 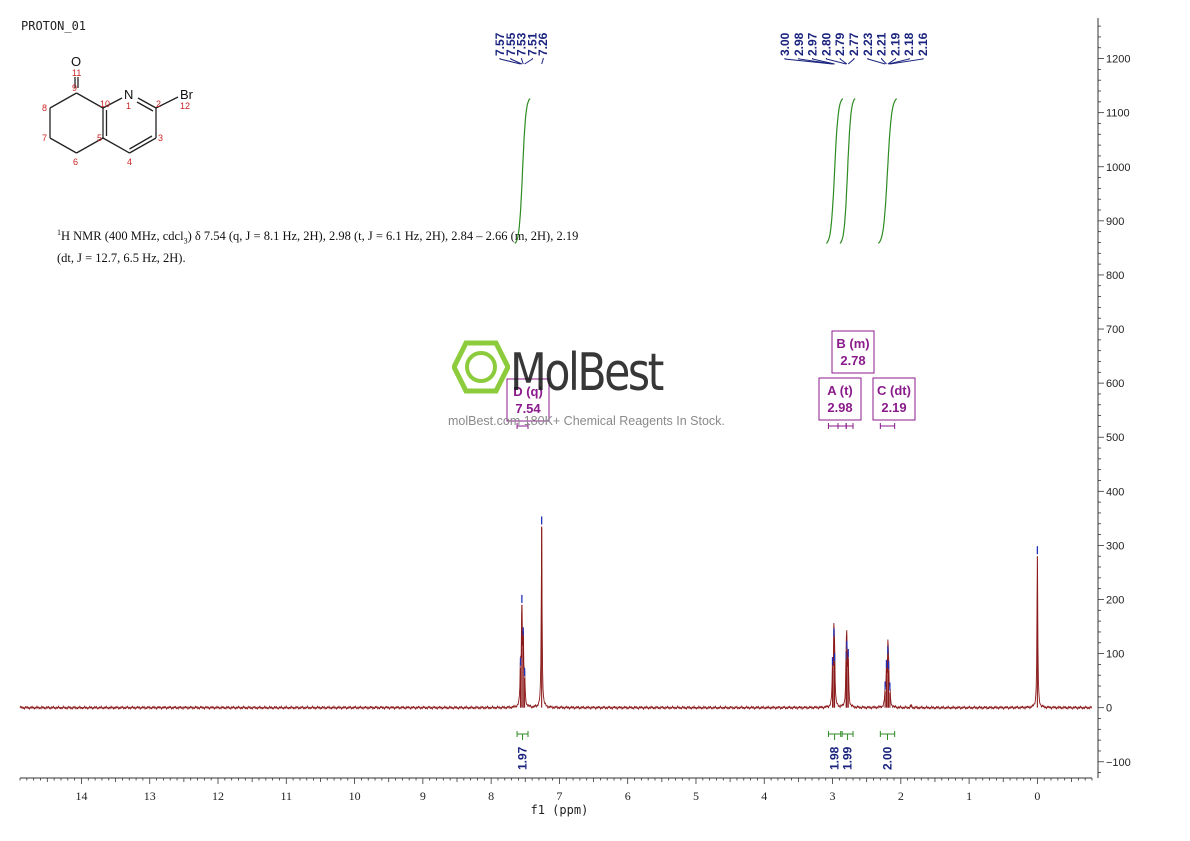 I want to click on peak-label: 2.16, so click(x=909, y=48).